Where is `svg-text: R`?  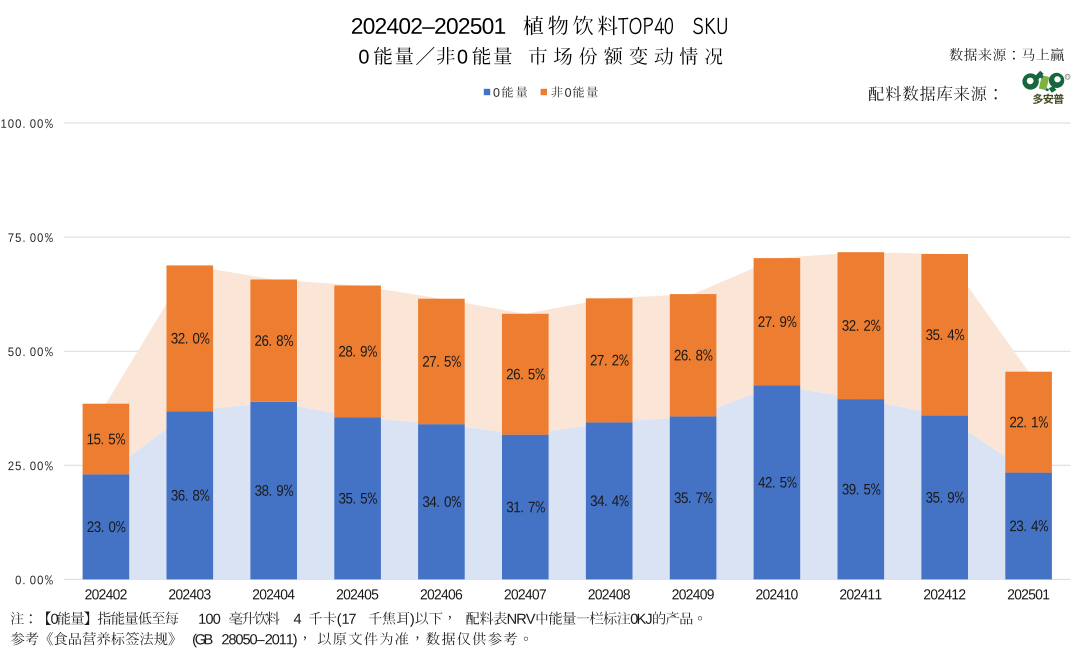
svg-text: R is located at coordinates (1067, 76).